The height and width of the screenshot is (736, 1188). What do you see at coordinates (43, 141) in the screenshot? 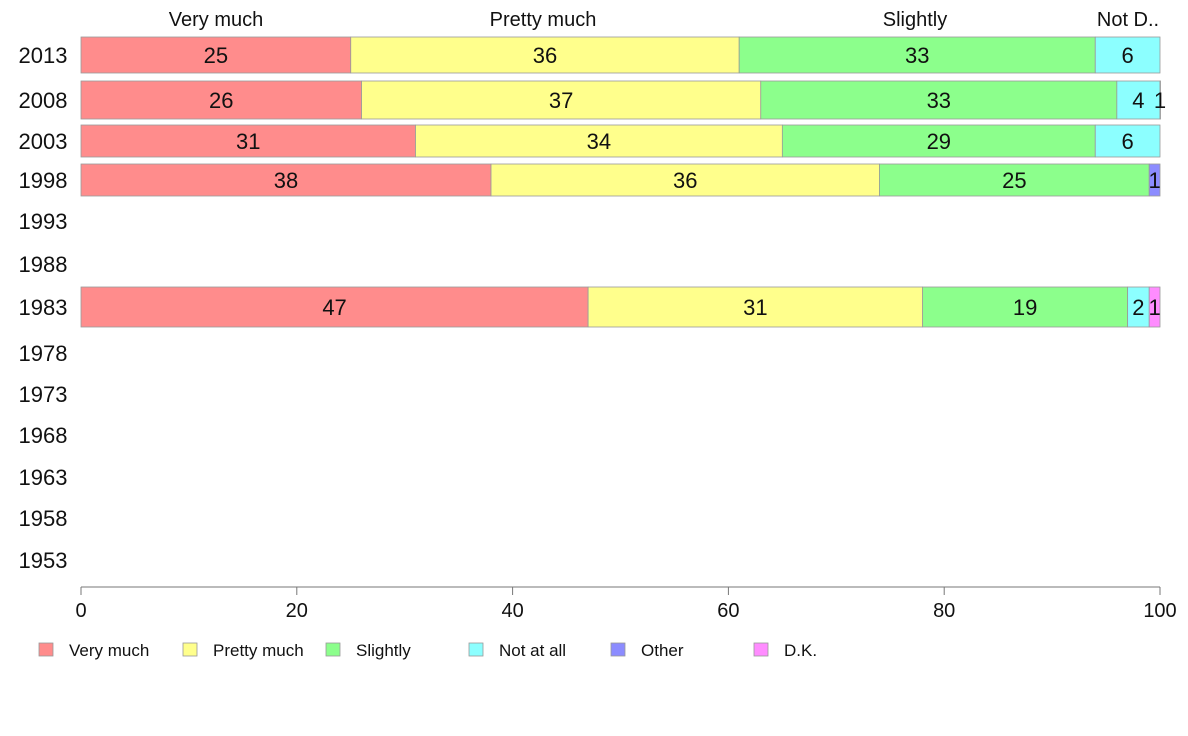
I see `year-label: 2003` at bounding box center [43, 141].